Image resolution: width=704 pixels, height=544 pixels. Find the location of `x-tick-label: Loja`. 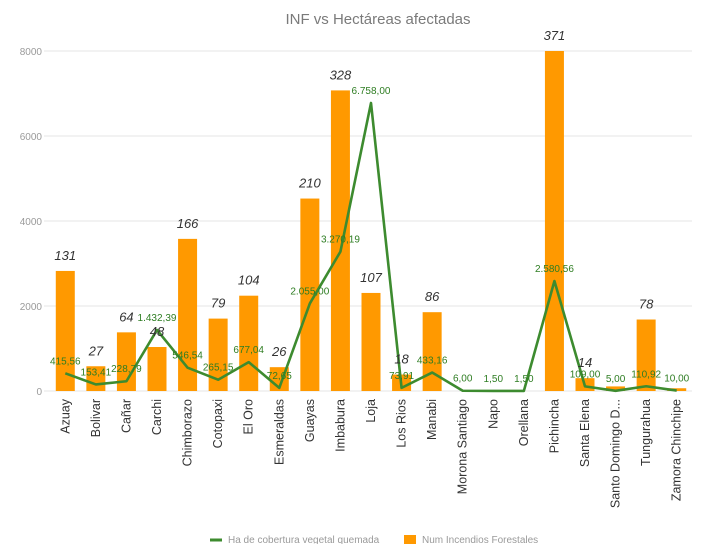

x-tick-label: Loja is located at coordinates (371, 411).